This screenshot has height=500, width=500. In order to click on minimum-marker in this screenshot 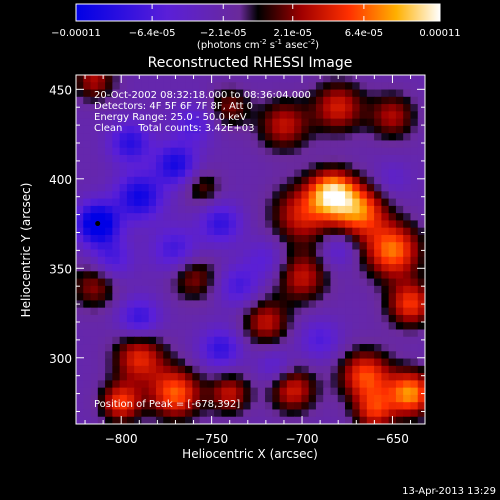, I will do `click(98, 224)`.